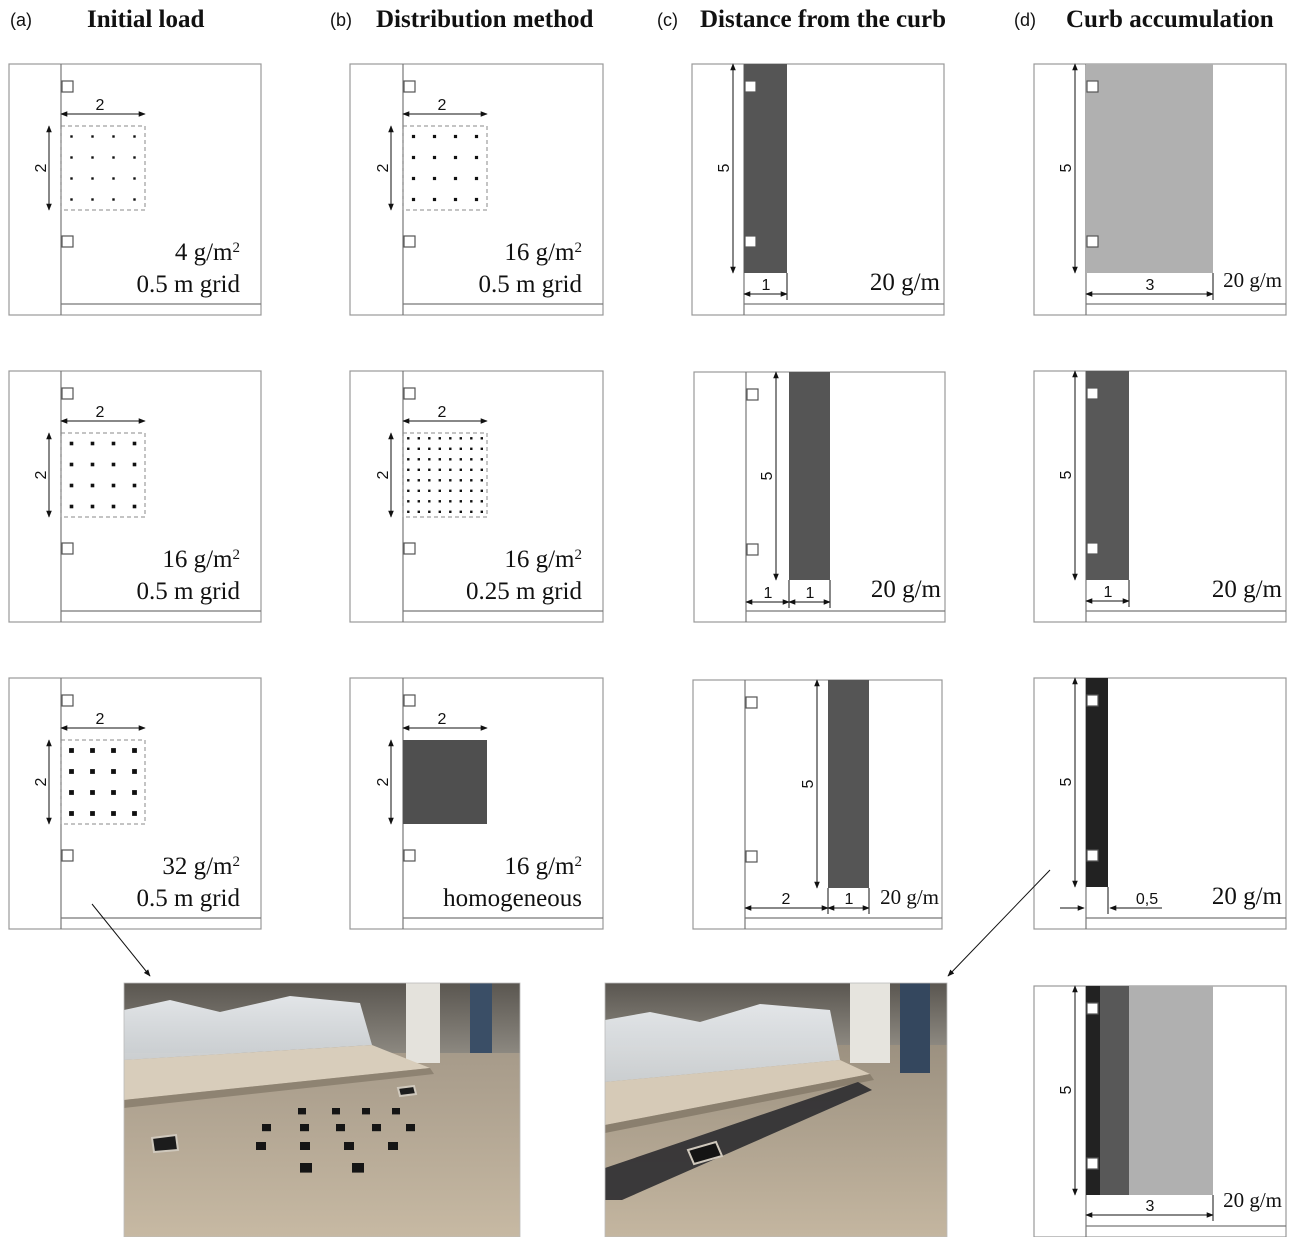  What do you see at coordinates (579, 862) in the screenshot?
I see `load-unit-exponent: 2` at bounding box center [579, 862].